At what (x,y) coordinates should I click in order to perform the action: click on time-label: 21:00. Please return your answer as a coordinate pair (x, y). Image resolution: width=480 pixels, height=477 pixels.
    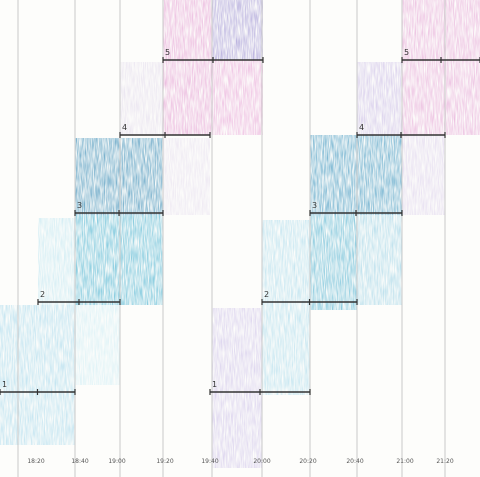
    Looking at the image, I should click on (404, 461).